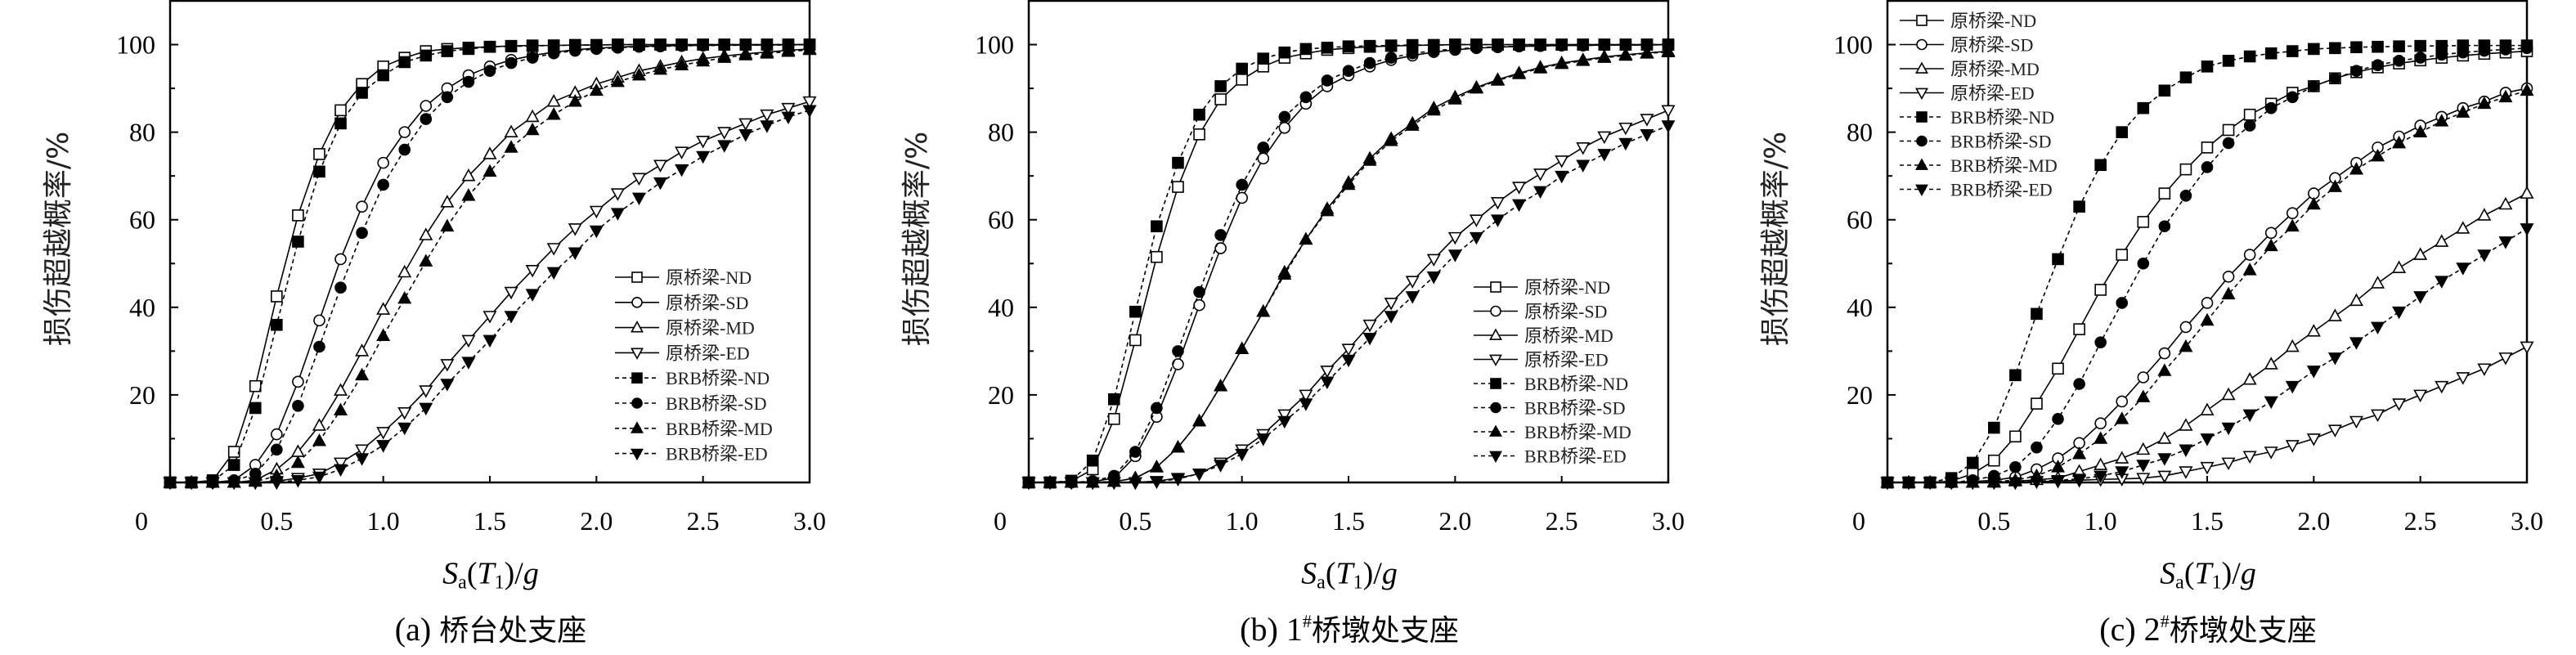 The width and height of the screenshot is (2576, 655). Describe the element at coordinates (500, 583) in the screenshot. I see `xlabel-sub-1: 1` at that location.